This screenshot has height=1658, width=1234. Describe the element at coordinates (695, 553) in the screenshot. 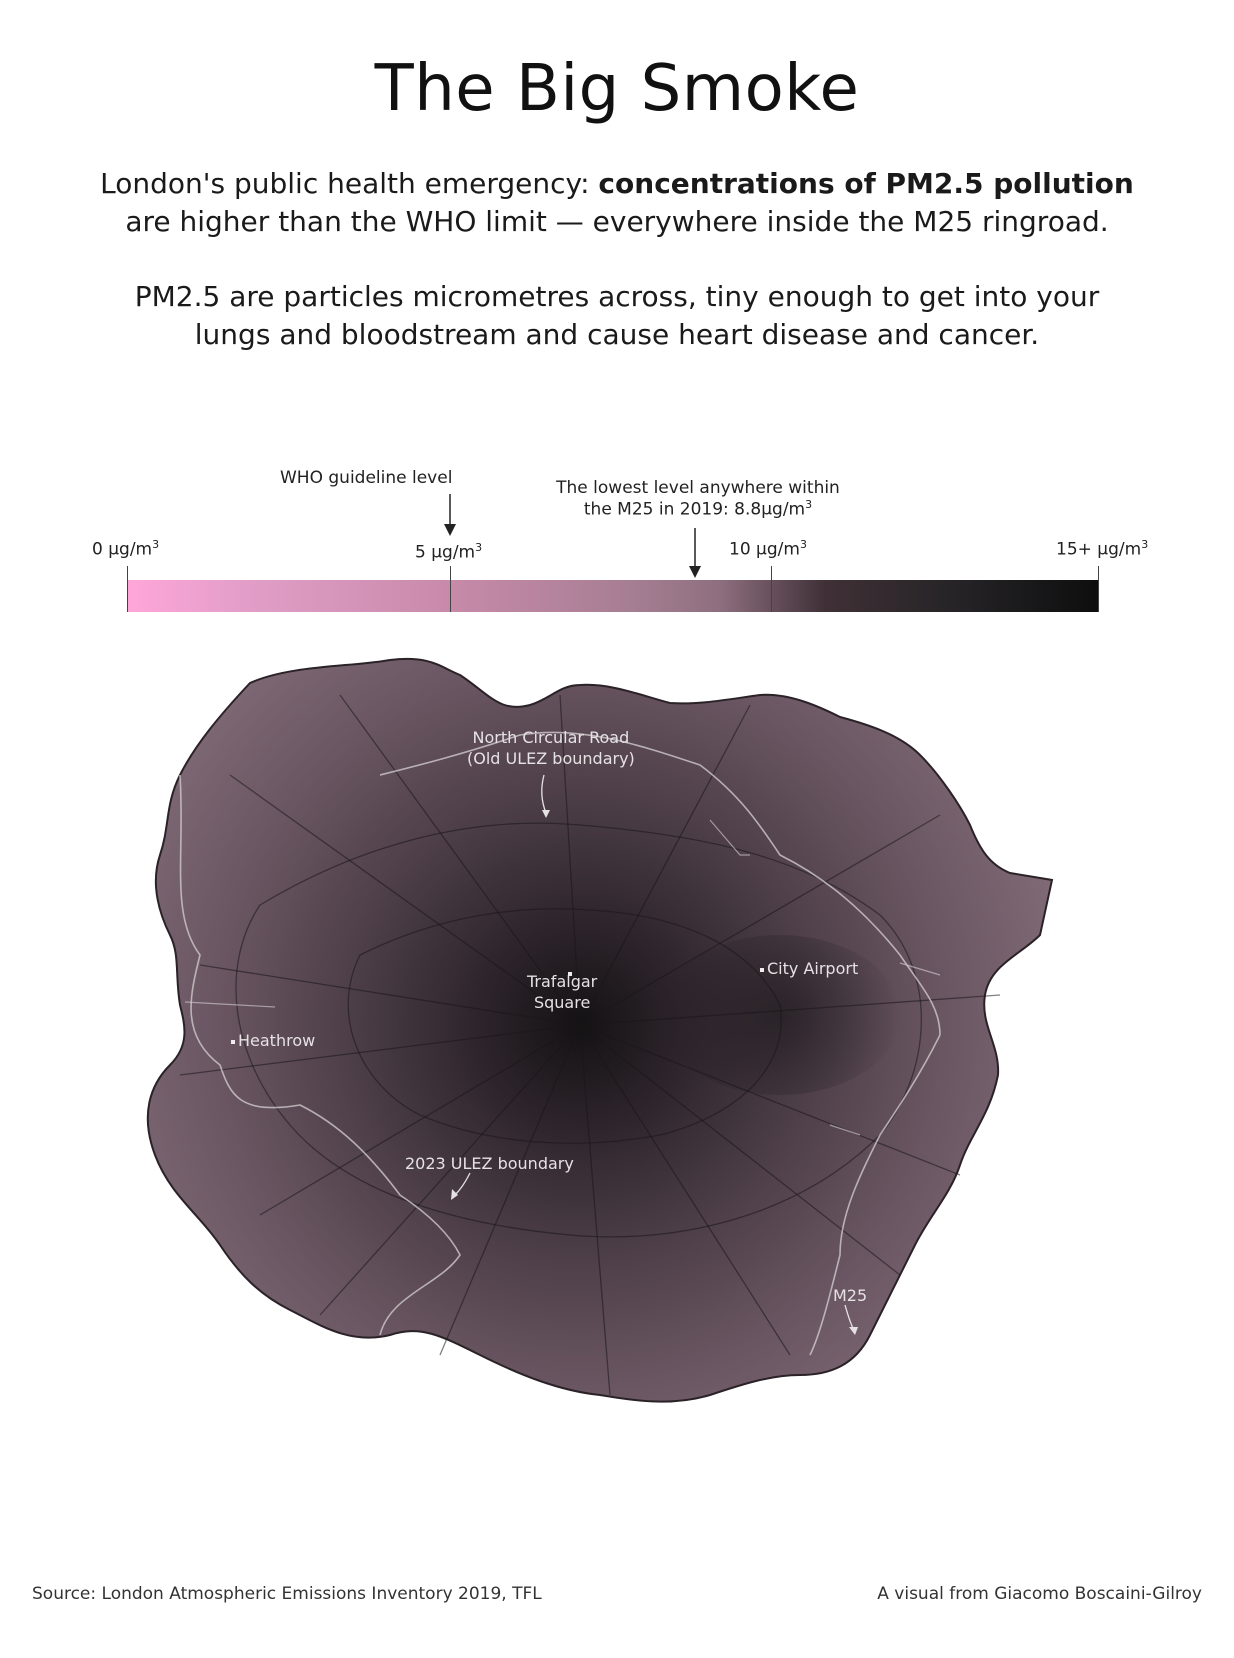

I see `lowest-arrow-icon` at that location.